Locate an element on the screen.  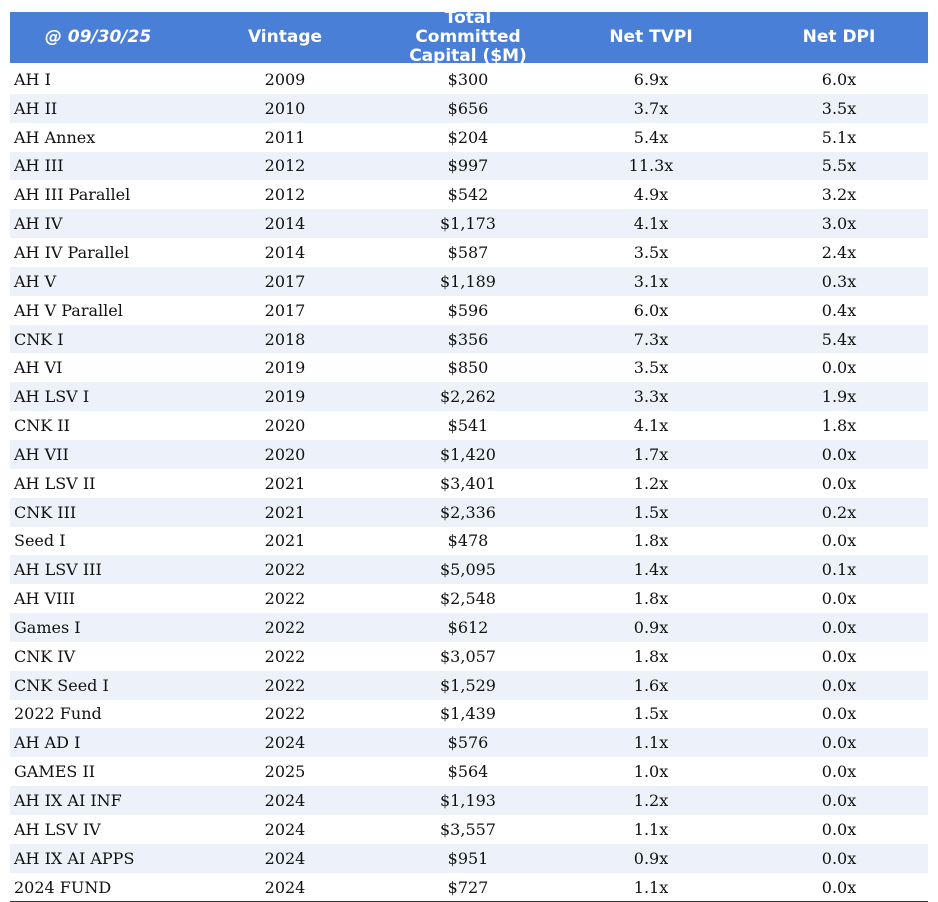
table-row: AH IX AI APPS 2024 $951 0.9x 0.0x is located at coordinates (469, 858).